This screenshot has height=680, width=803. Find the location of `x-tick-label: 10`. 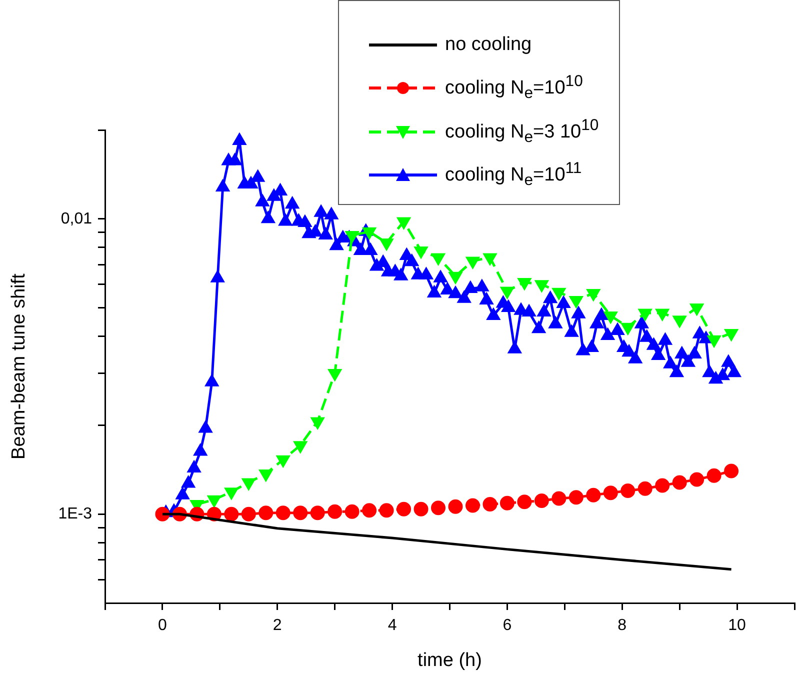

x-tick-label: 10 is located at coordinates (737, 625).